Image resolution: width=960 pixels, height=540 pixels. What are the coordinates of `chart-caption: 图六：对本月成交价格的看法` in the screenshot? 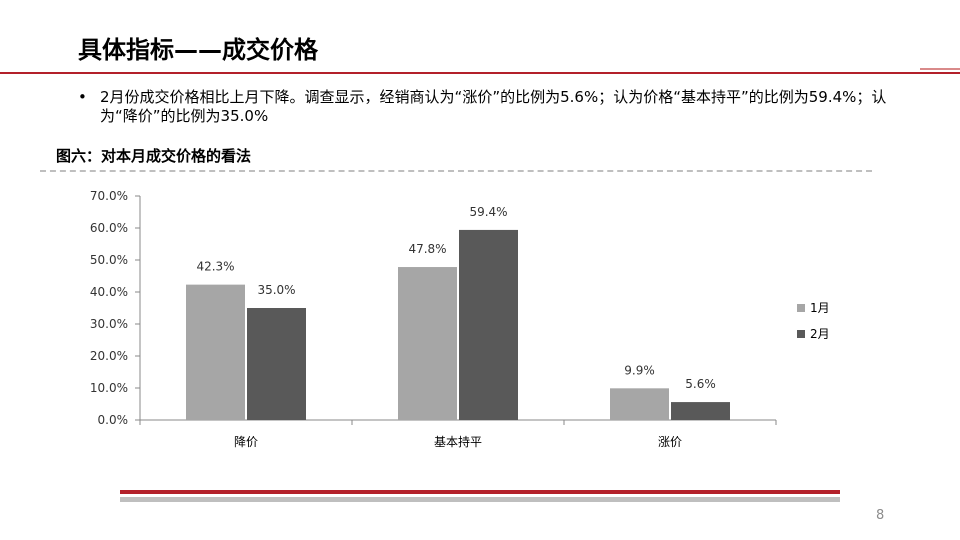 It's located at (154, 156).